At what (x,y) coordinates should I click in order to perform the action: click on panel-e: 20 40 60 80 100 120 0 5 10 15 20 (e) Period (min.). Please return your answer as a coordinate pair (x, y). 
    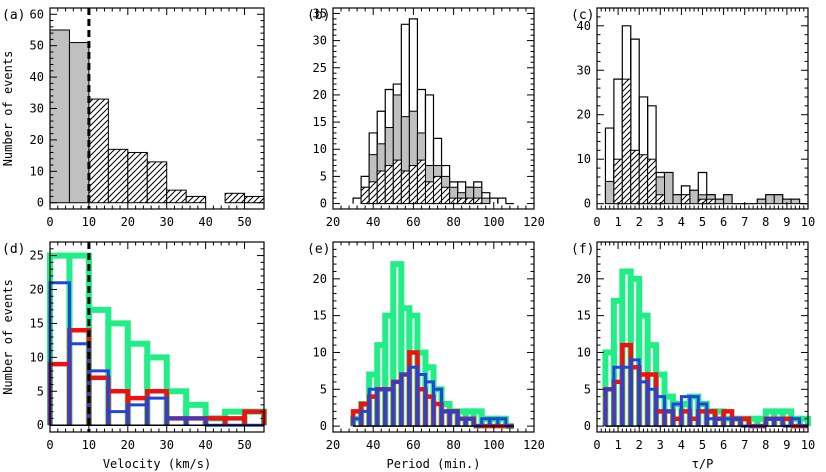
    Looking at the image, I should click on (426, 356).